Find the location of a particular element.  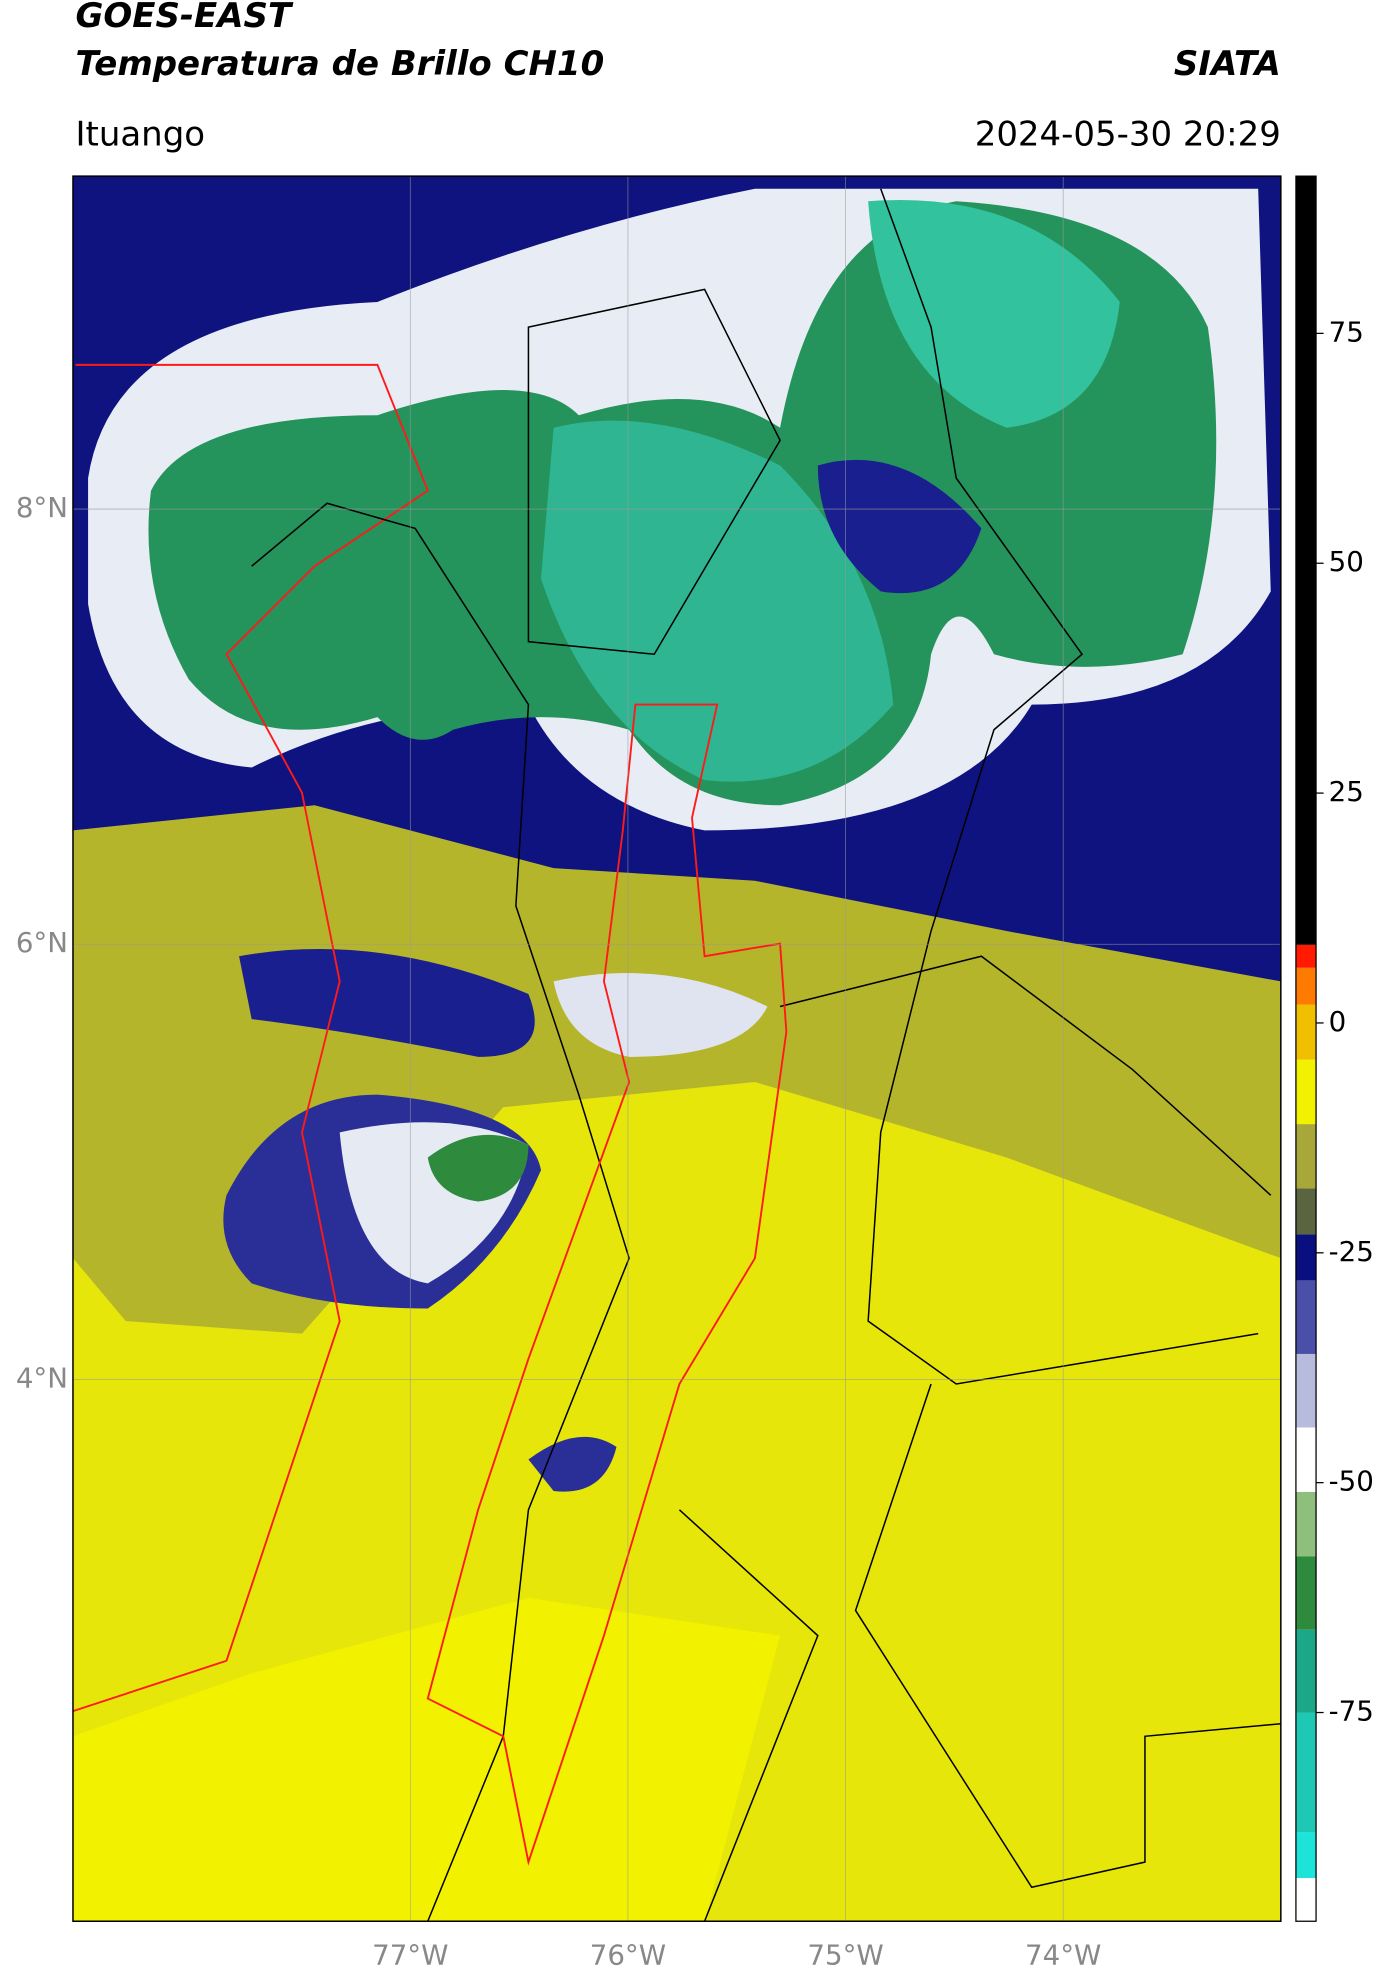

y-tick-label: 6°N is located at coordinates (42, 942).